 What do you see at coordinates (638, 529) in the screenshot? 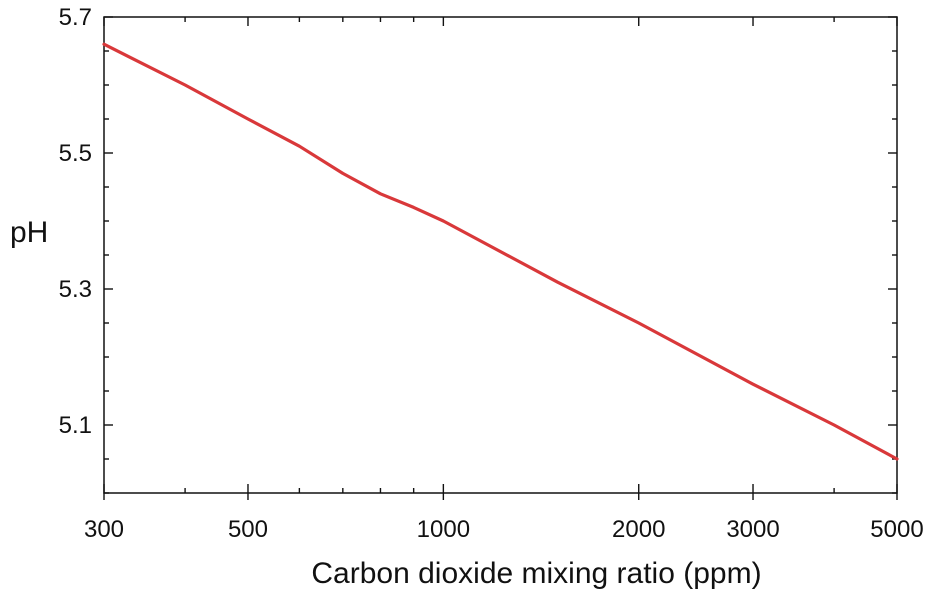
I see `x-tick-label: 2000` at bounding box center [638, 529].